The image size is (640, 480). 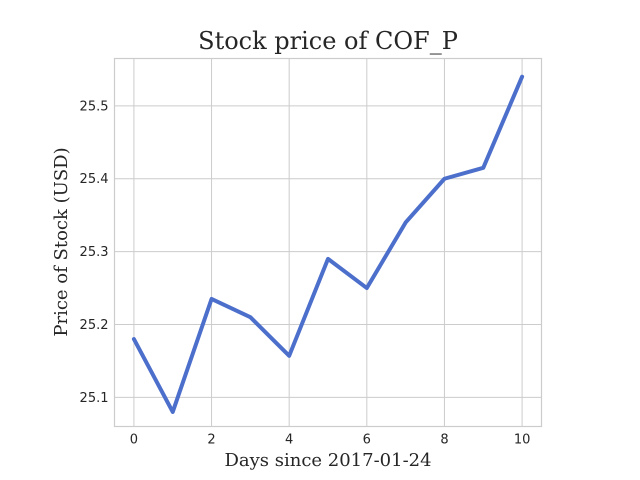 I want to click on x-tick-label: 10, so click(x=522, y=440).